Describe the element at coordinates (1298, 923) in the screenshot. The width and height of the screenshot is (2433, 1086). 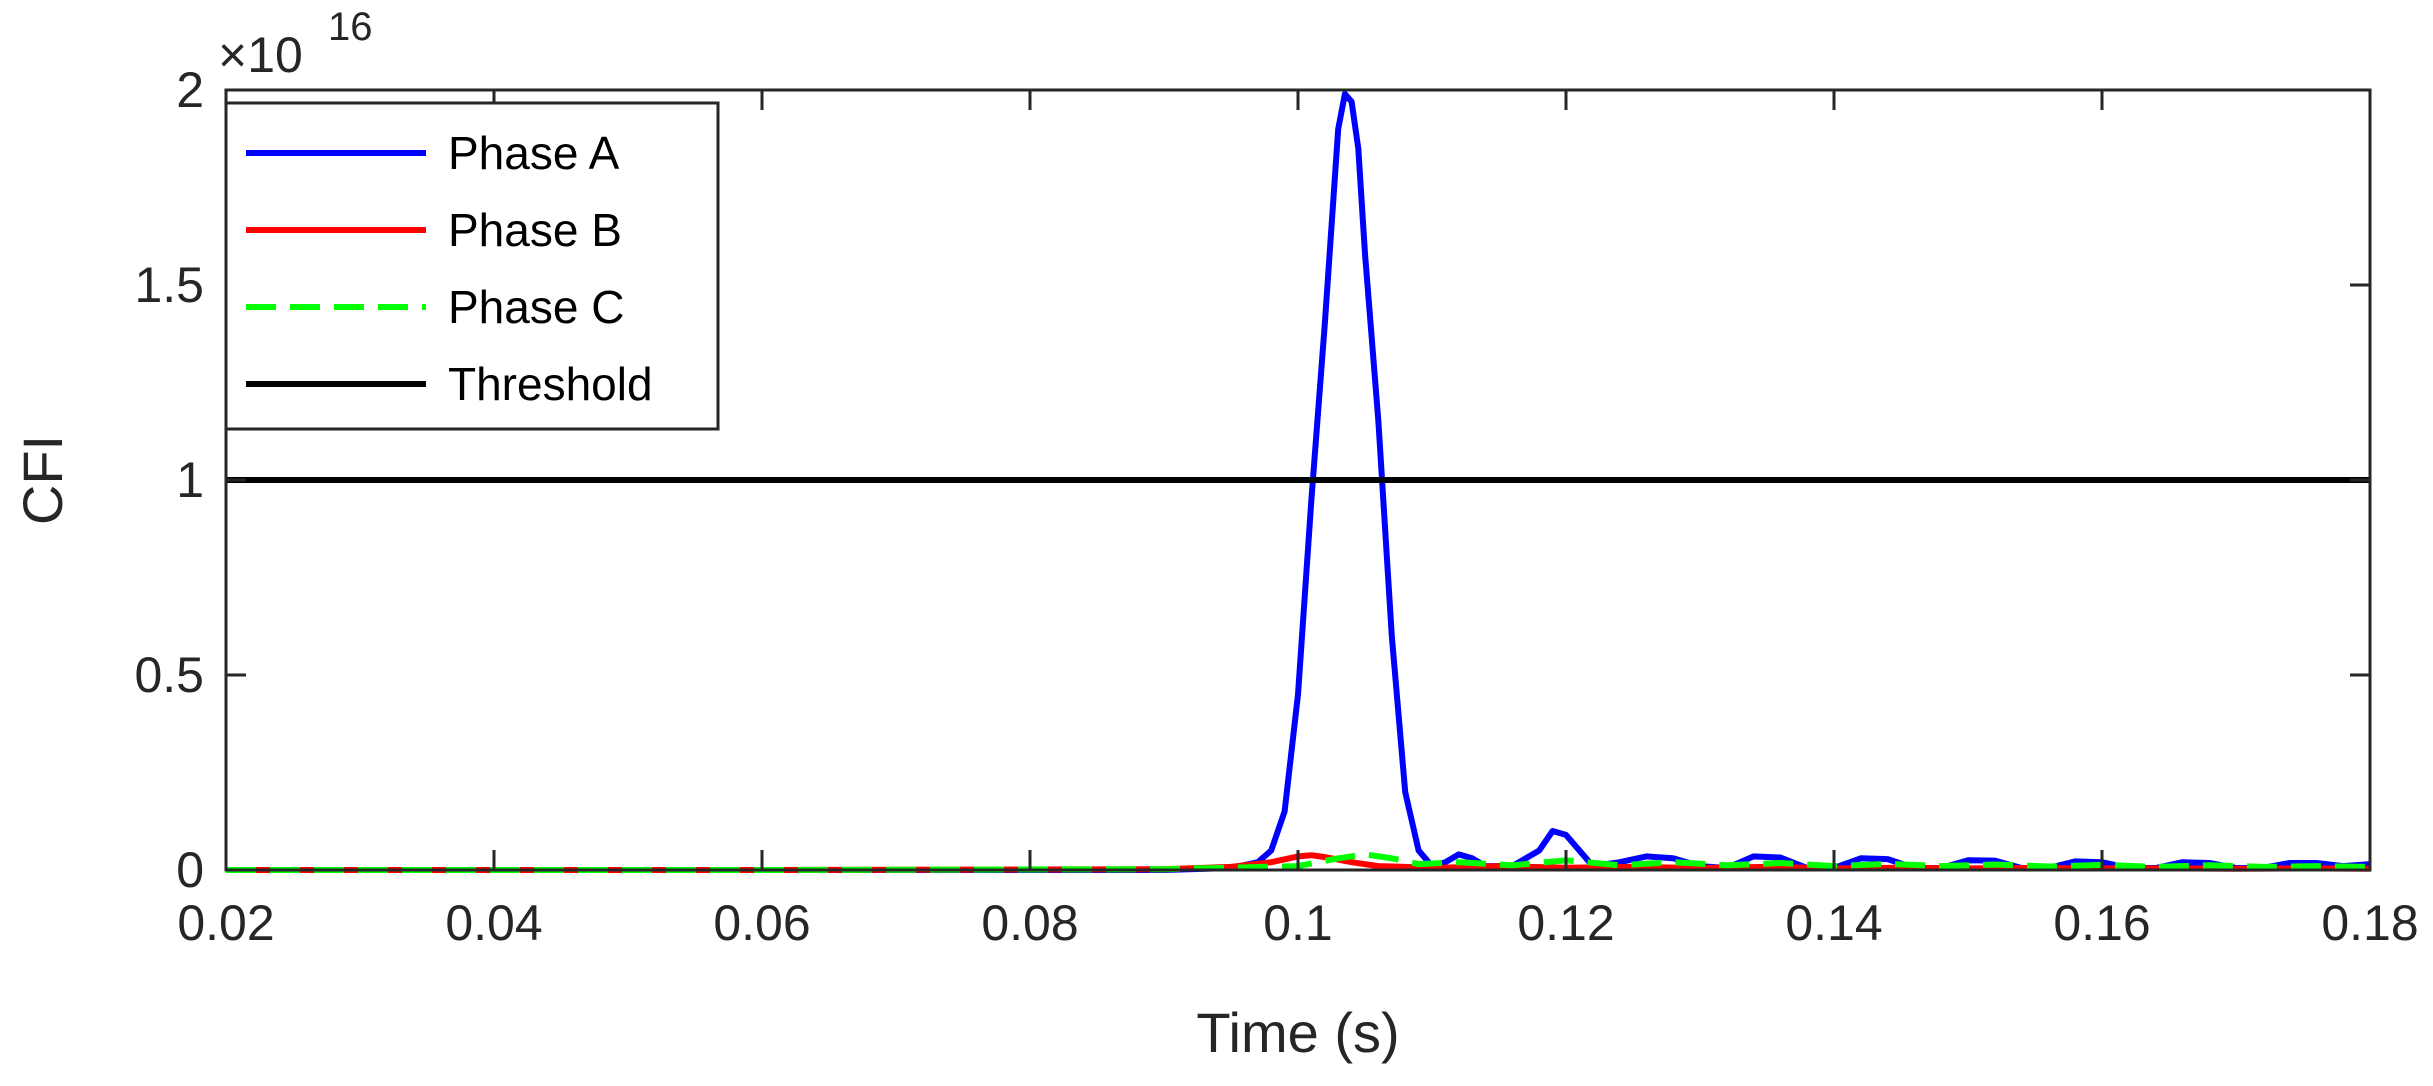
I see `x-tick-label: 0.1` at that location.